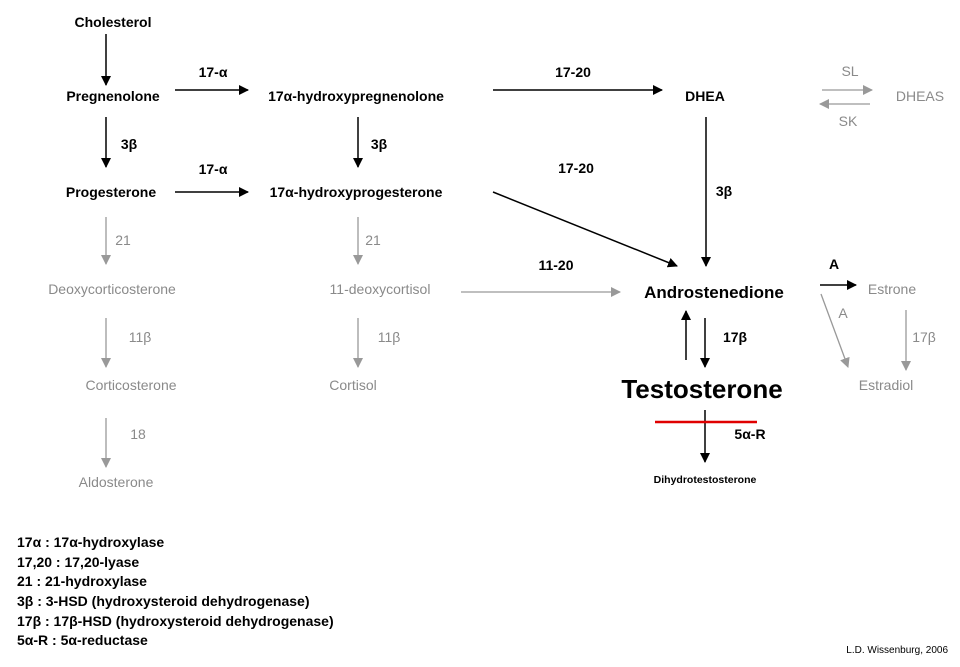 The image size is (960, 667). I want to click on node-pregnenolone: Pregnenolone, so click(113, 96).